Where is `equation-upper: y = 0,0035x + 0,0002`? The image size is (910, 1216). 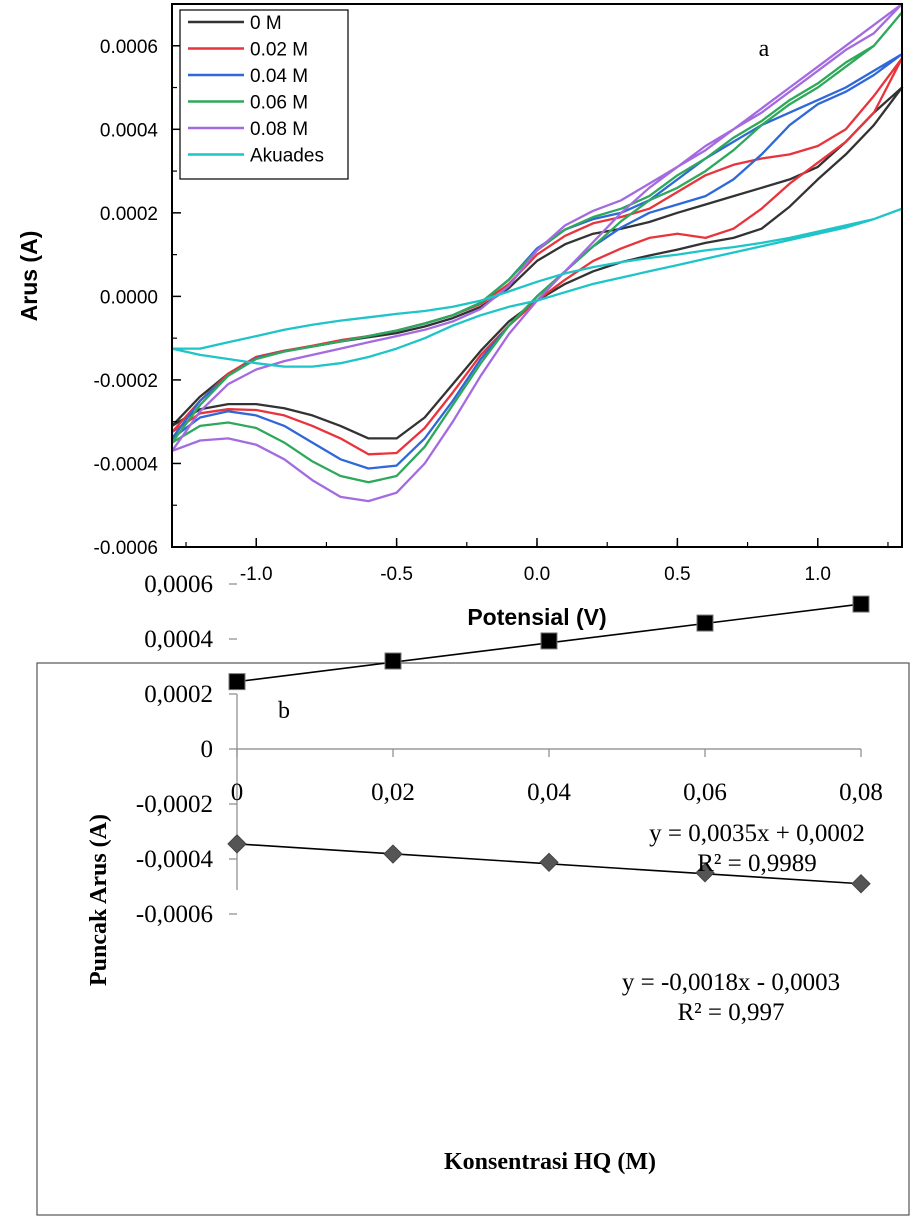
equation-upper: y = 0,0035x + 0,0002 is located at coordinates (757, 833).